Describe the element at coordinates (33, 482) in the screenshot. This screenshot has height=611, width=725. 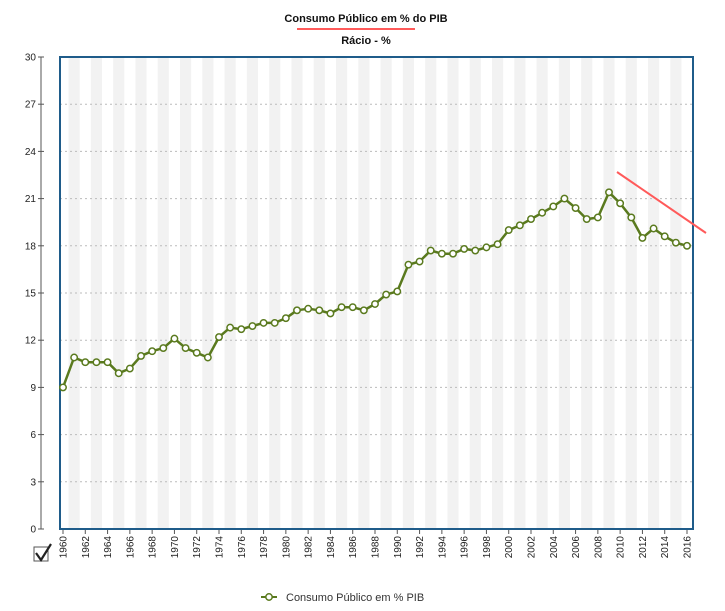
I see `y-tick-label: 3` at that location.